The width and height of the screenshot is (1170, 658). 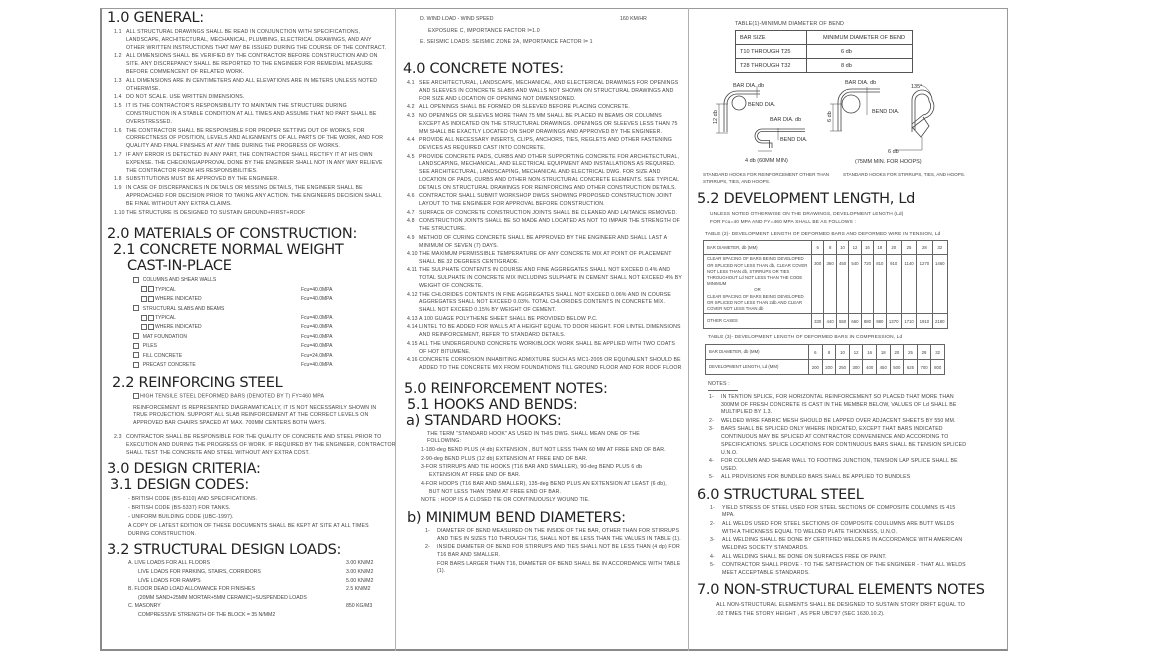 I want to click on notes-heading: NOTES :, so click(x=723, y=386).